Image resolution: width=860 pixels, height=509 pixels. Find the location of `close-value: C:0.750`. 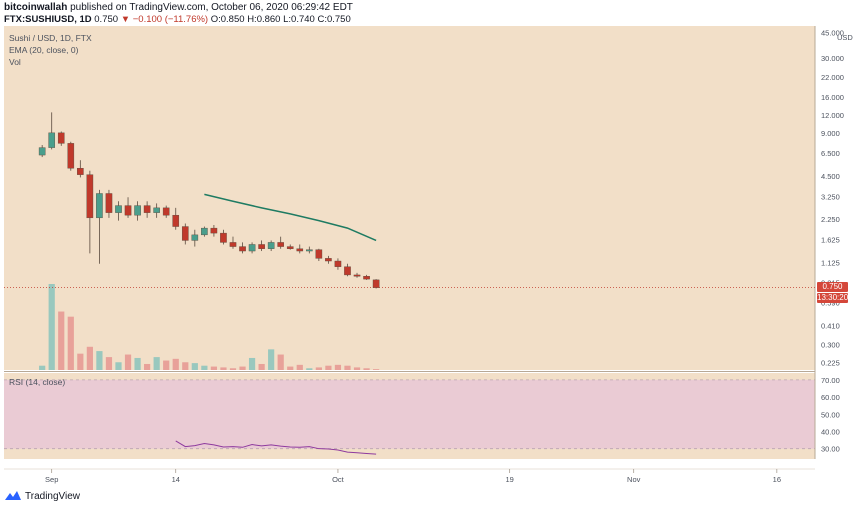

close-value: C:0.750 is located at coordinates (334, 19).